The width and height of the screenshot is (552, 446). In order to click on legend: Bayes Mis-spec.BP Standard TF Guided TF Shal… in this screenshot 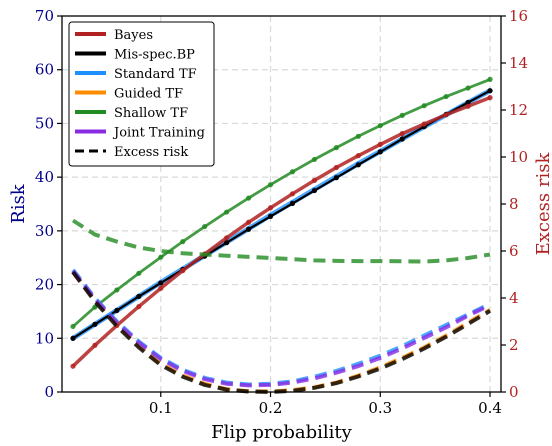, I will do `click(141, 94)`.